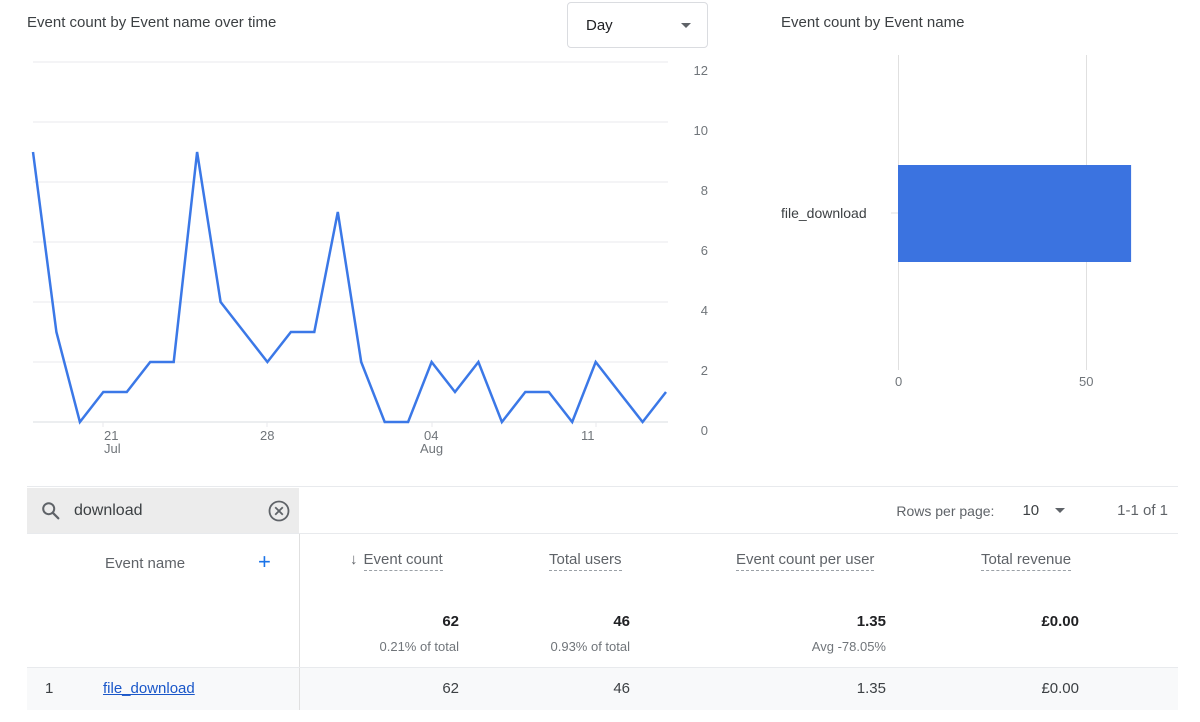 The width and height of the screenshot is (1200, 722). What do you see at coordinates (264, 561) in the screenshot?
I see `add-dimension-button: +` at bounding box center [264, 561].